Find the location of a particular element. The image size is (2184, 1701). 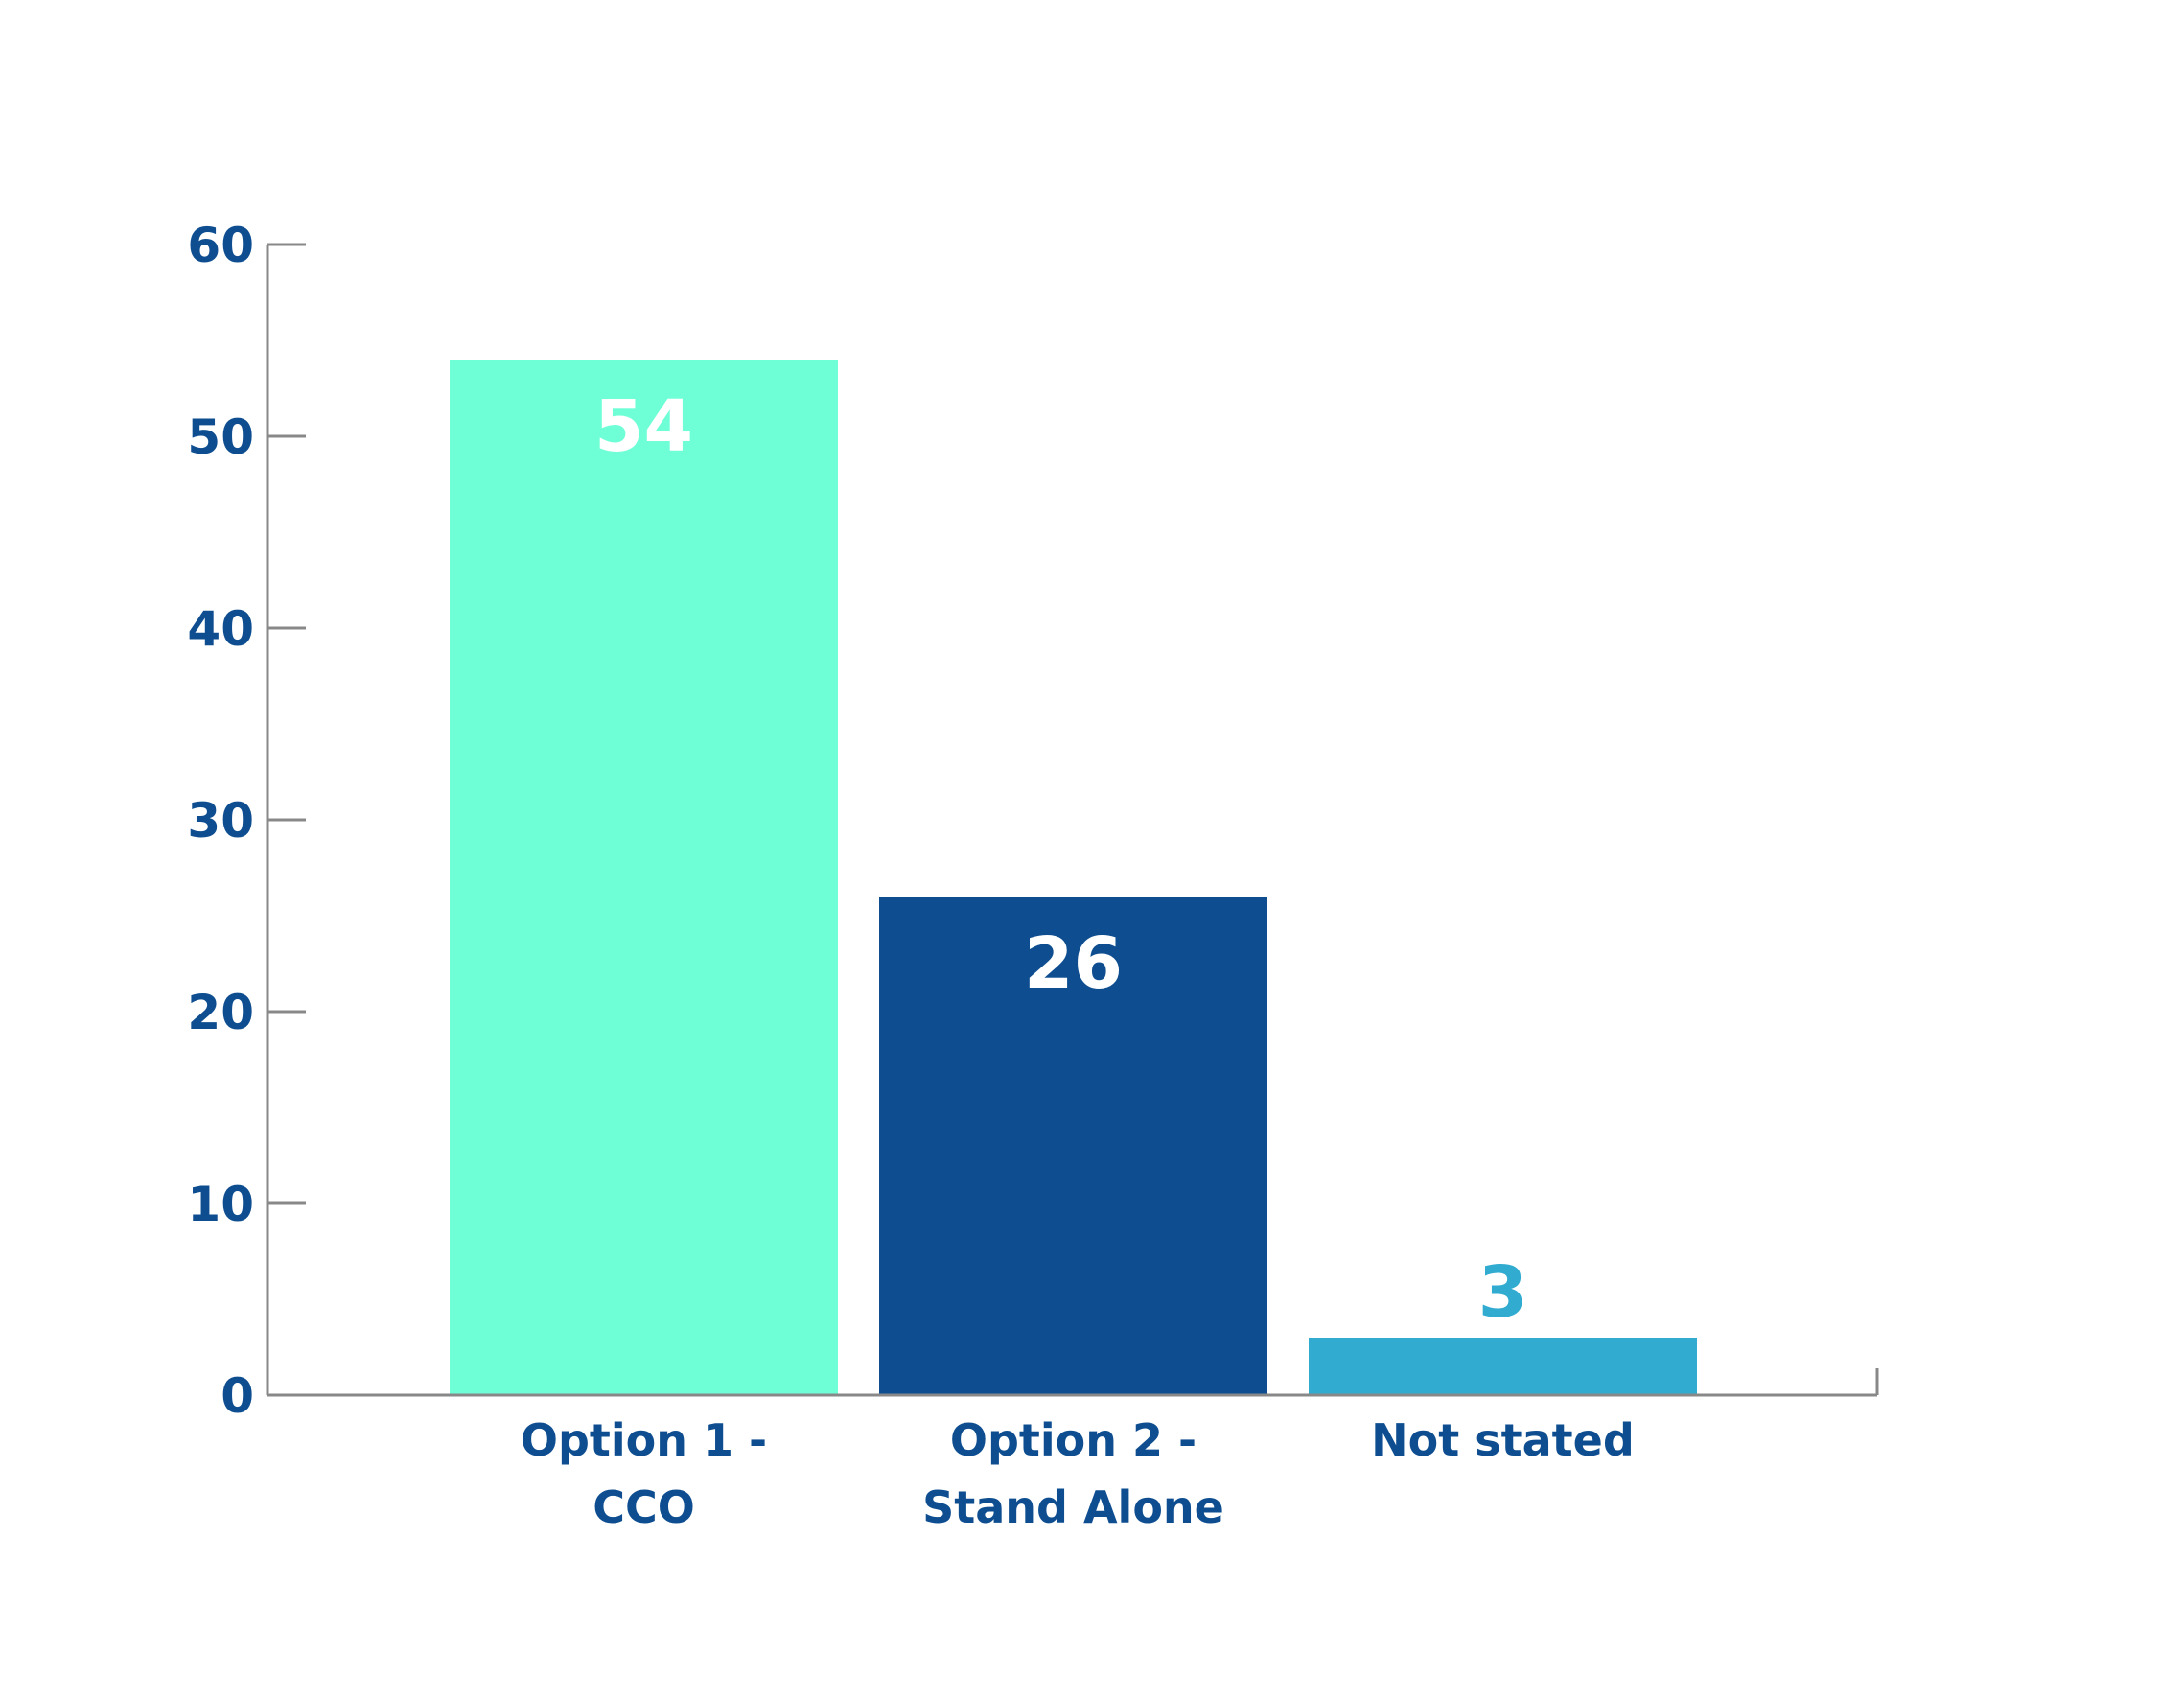

data-label: 26 is located at coordinates (1073, 963).